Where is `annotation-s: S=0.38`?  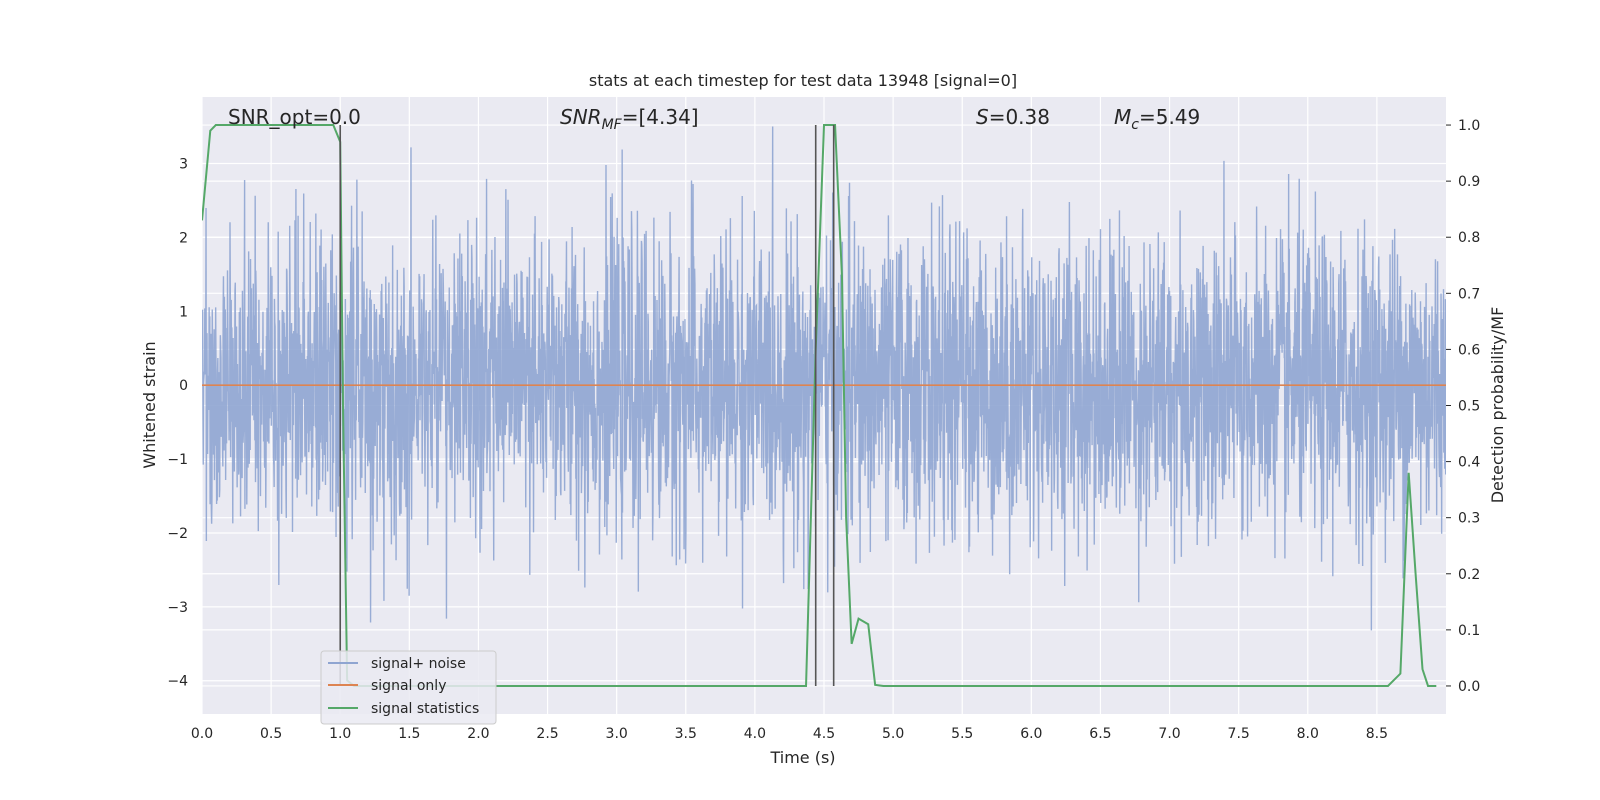
annotation-s: S=0.38 is located at coordinates (1013, 117).